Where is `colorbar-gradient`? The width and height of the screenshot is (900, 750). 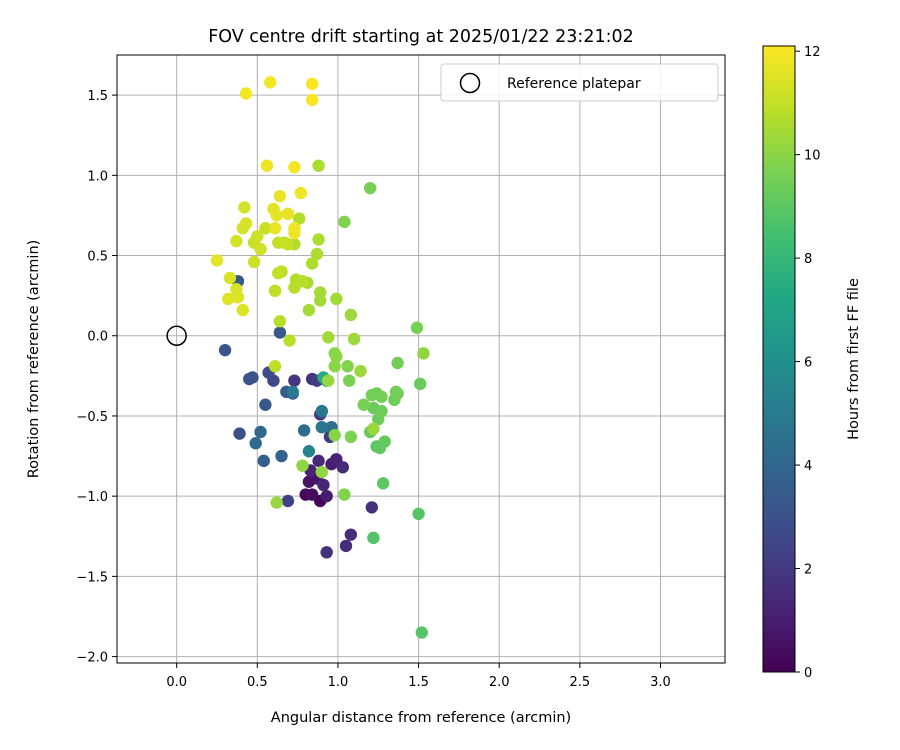
colorbar-gradient is located at coordinates (779, 359).